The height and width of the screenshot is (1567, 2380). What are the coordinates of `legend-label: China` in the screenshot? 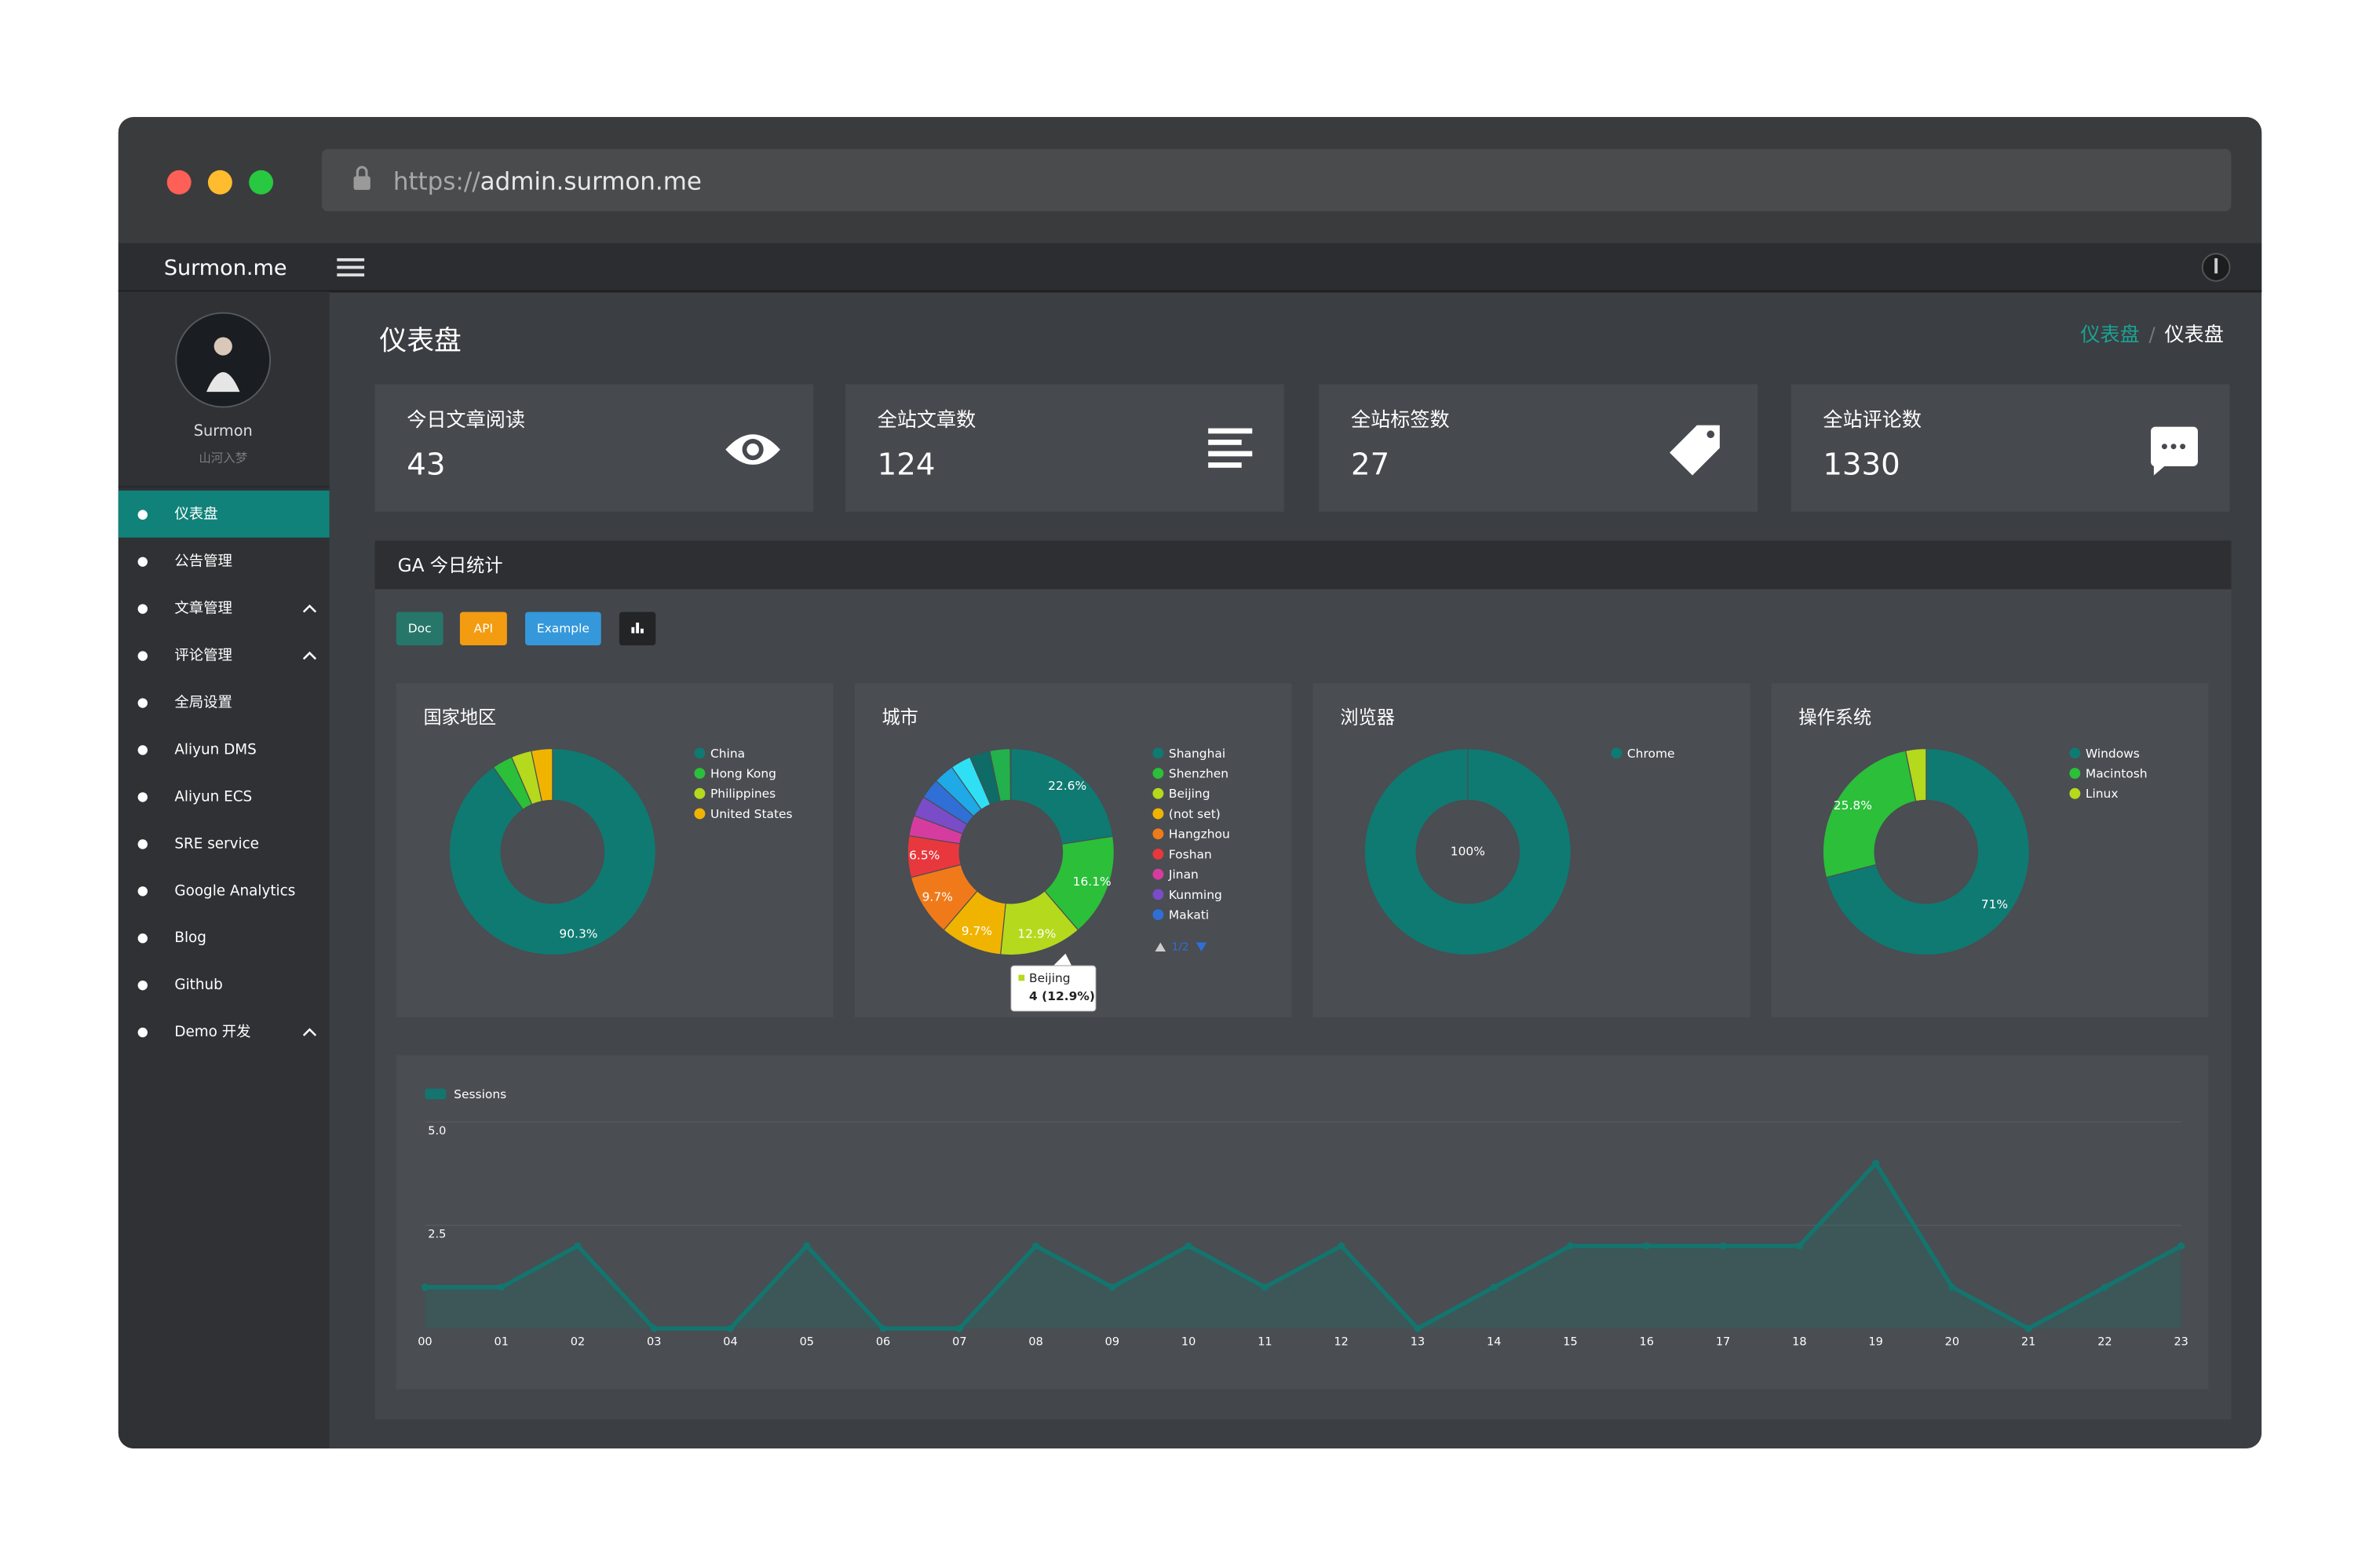 It's located at (727, 754).